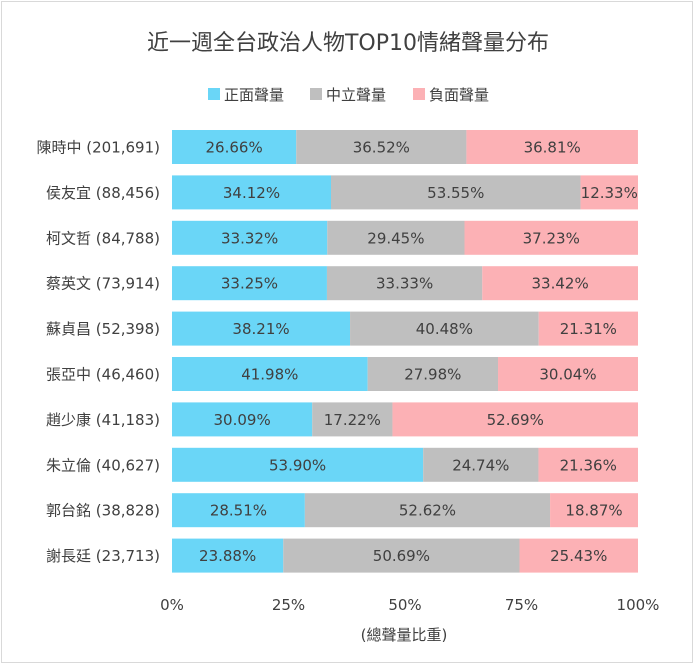 This screenshot has width=696, height=666. I want to click on category-label-2: 柯文哲 (84,788), so click(103, 238).